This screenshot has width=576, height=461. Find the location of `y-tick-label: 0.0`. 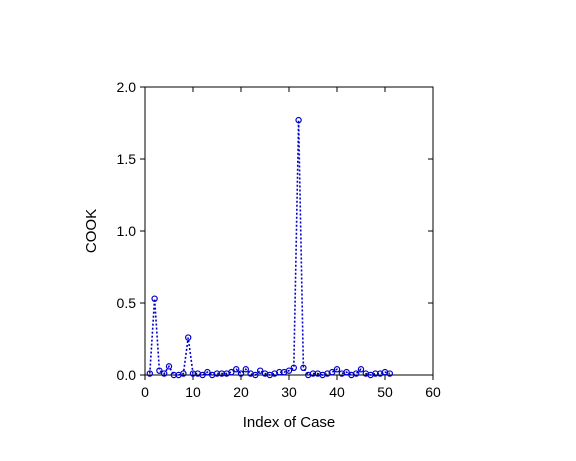

y-tick-label: 0.0 is located at coordinates (127, 375).